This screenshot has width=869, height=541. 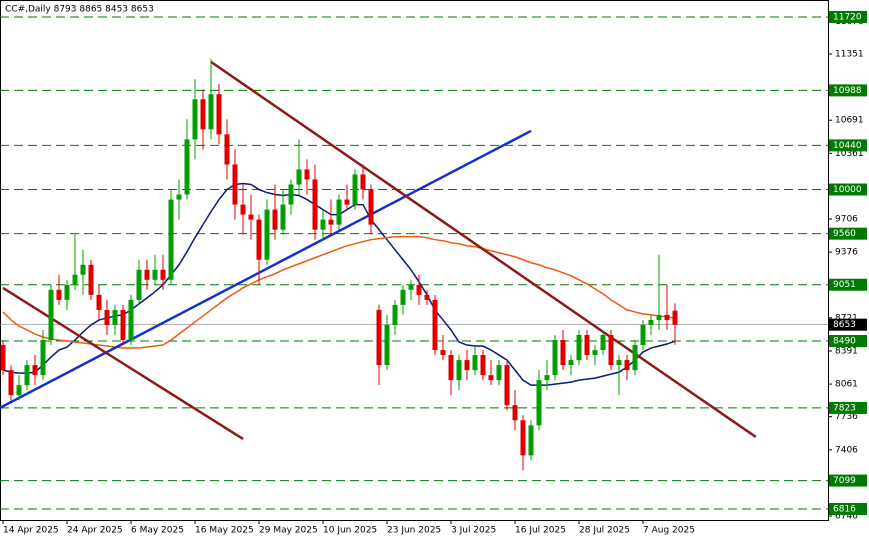 What do you see at coordinates (846, 516) in the screenshot?
I see `y-tick-label: 6746` at bounding box center [846, 516].